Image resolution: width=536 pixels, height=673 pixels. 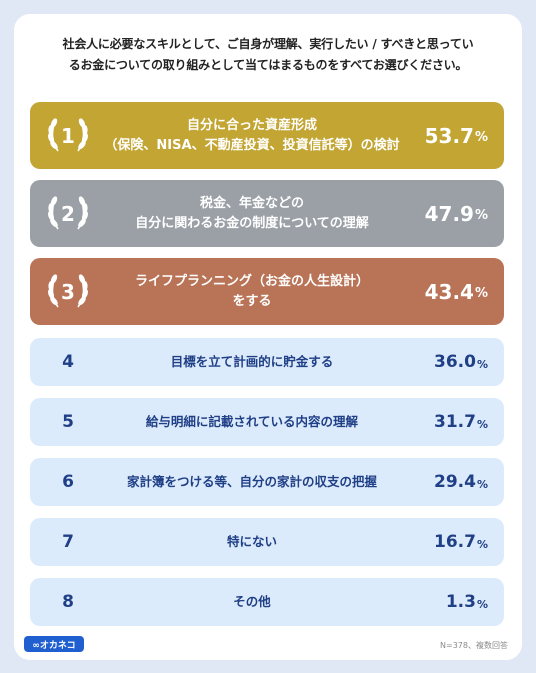 What do you see at coordinates (251, 125) in the screenshot?
I see `category-label-line: 自分に合った資産形成` at bounding box center [251, 125].